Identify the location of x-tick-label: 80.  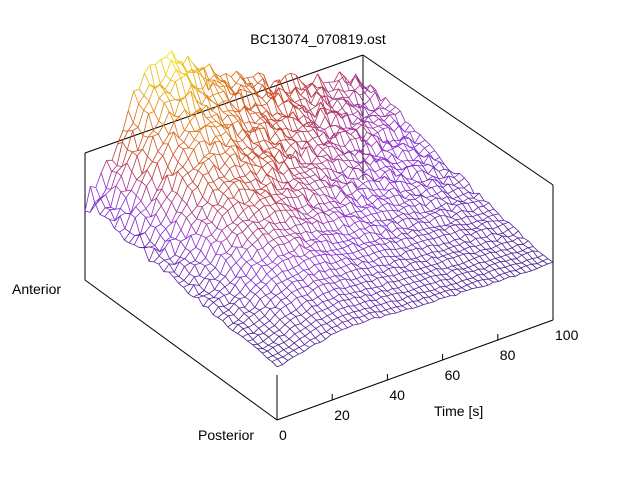
(508, 355).